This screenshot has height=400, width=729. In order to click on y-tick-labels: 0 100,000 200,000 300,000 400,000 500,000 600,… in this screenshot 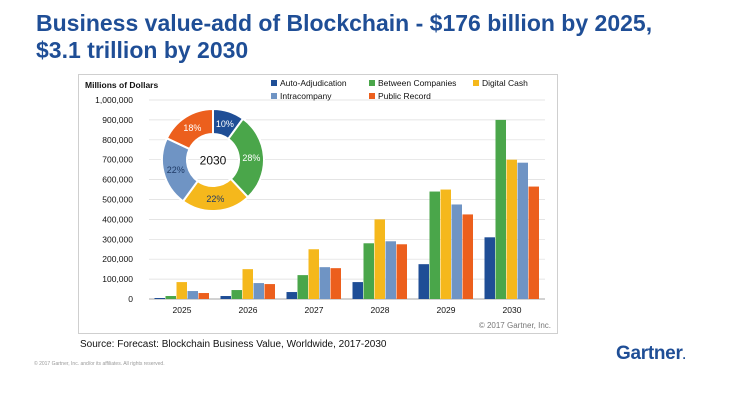, I will do `click(114, 199)`.